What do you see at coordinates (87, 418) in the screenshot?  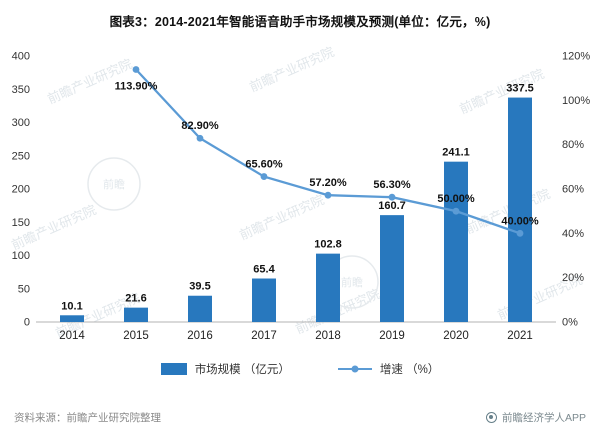 I see `source-note: 资料来源：前瞻产业研究院整理` at bounding box center [87, 418].